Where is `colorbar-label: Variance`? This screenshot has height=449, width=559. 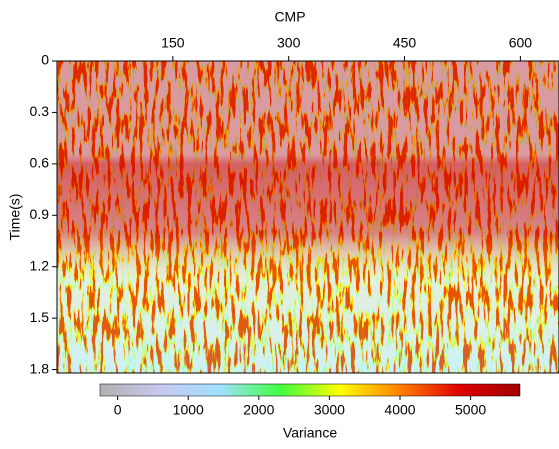 colorbar-label: Variance is located at coordinates (310, 433).